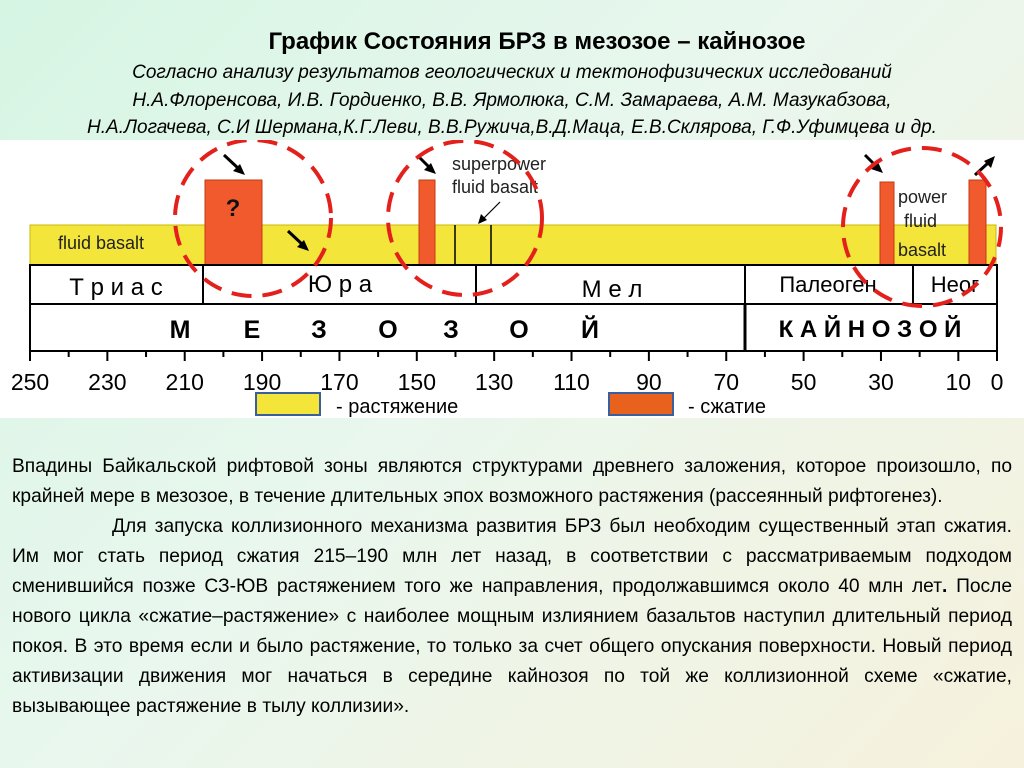 The width and height of the screenshot is (1024, 768). Describe the element at coordinates (491, 211) in the screenshot. I see `superpower-pointer-line` at that location.